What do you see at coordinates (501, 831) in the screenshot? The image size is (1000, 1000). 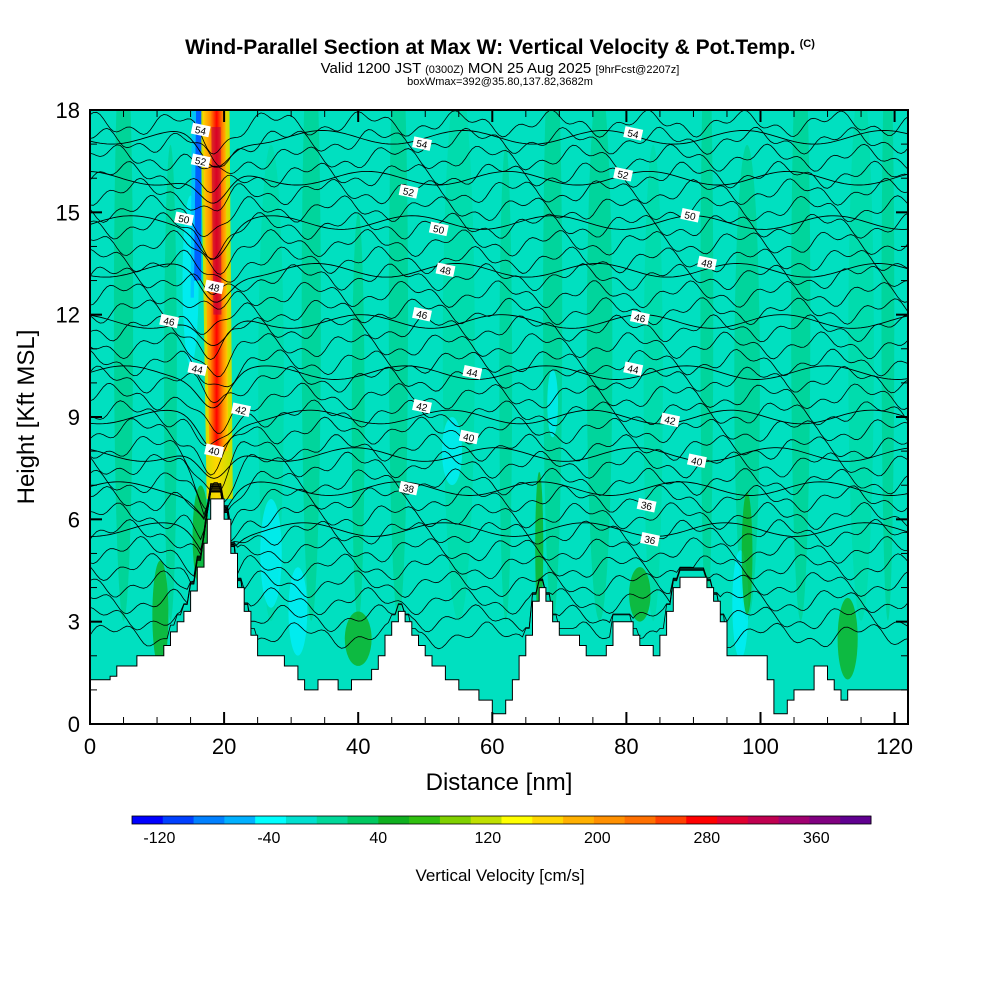 I see `colorbar: -120 -40 40 120 200 280 360` at bounding box center [501, 831].